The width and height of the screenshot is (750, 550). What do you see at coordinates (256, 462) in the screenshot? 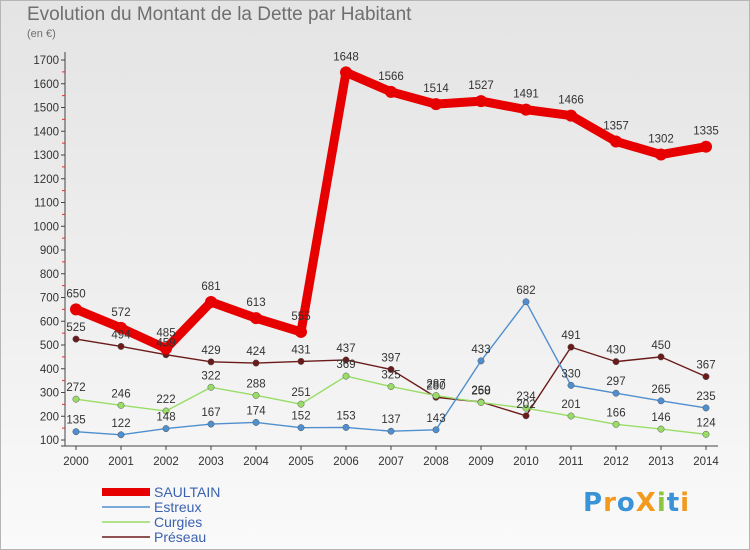
I see `x-tick-label: 2004` at bounding box center [256, 462].